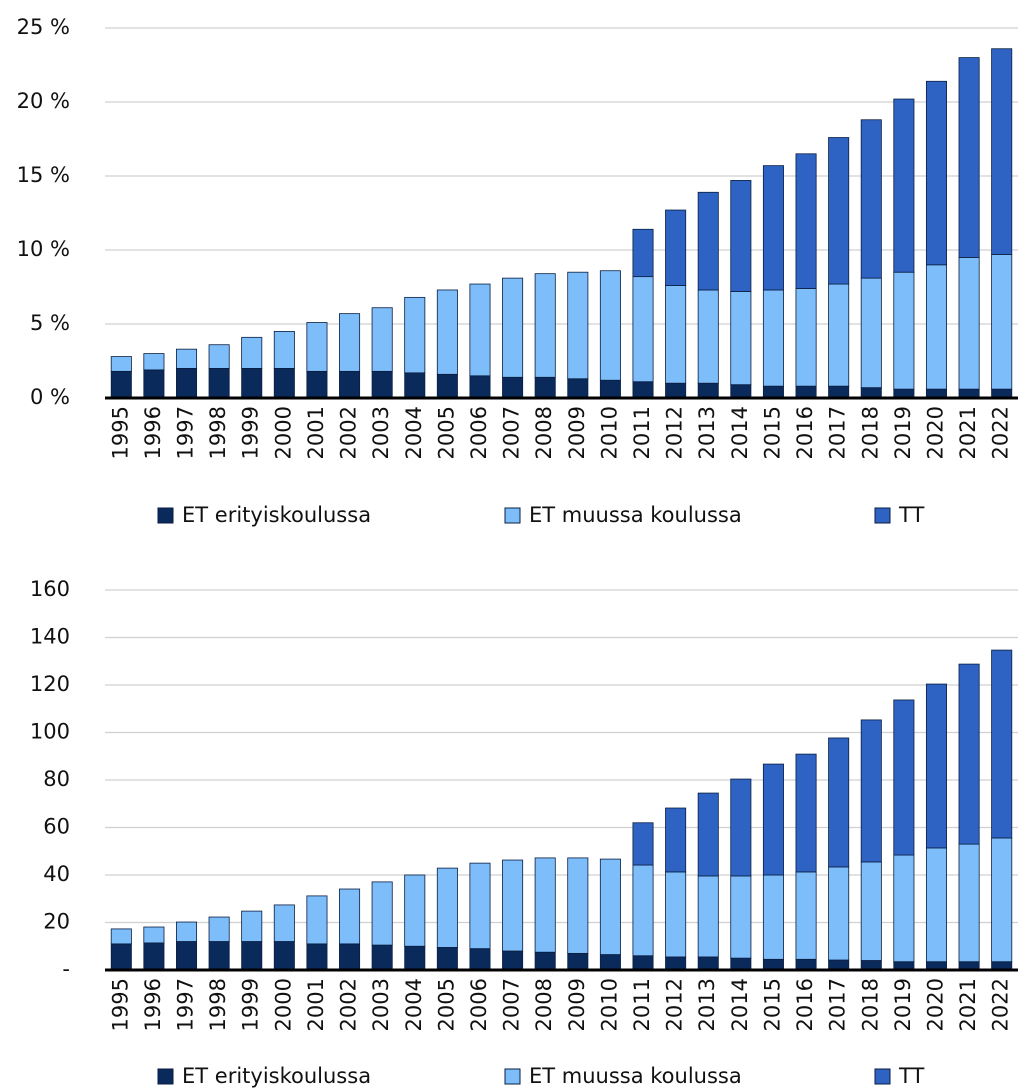  I want to click on y-tick-label: 160, so click(50, 589).